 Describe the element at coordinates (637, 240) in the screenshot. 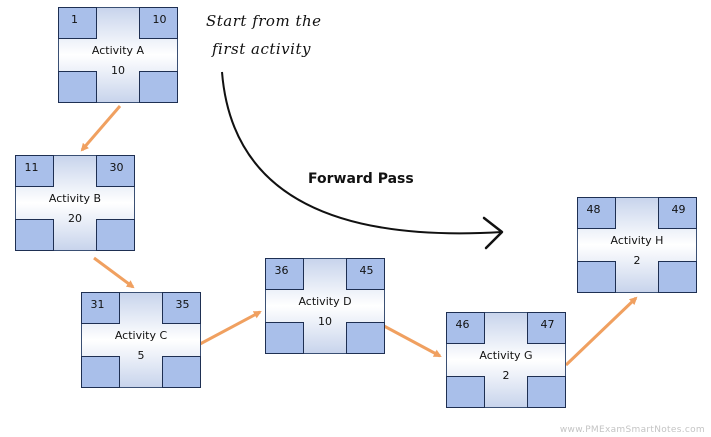

I see `activity-name: Activity H` at that location.